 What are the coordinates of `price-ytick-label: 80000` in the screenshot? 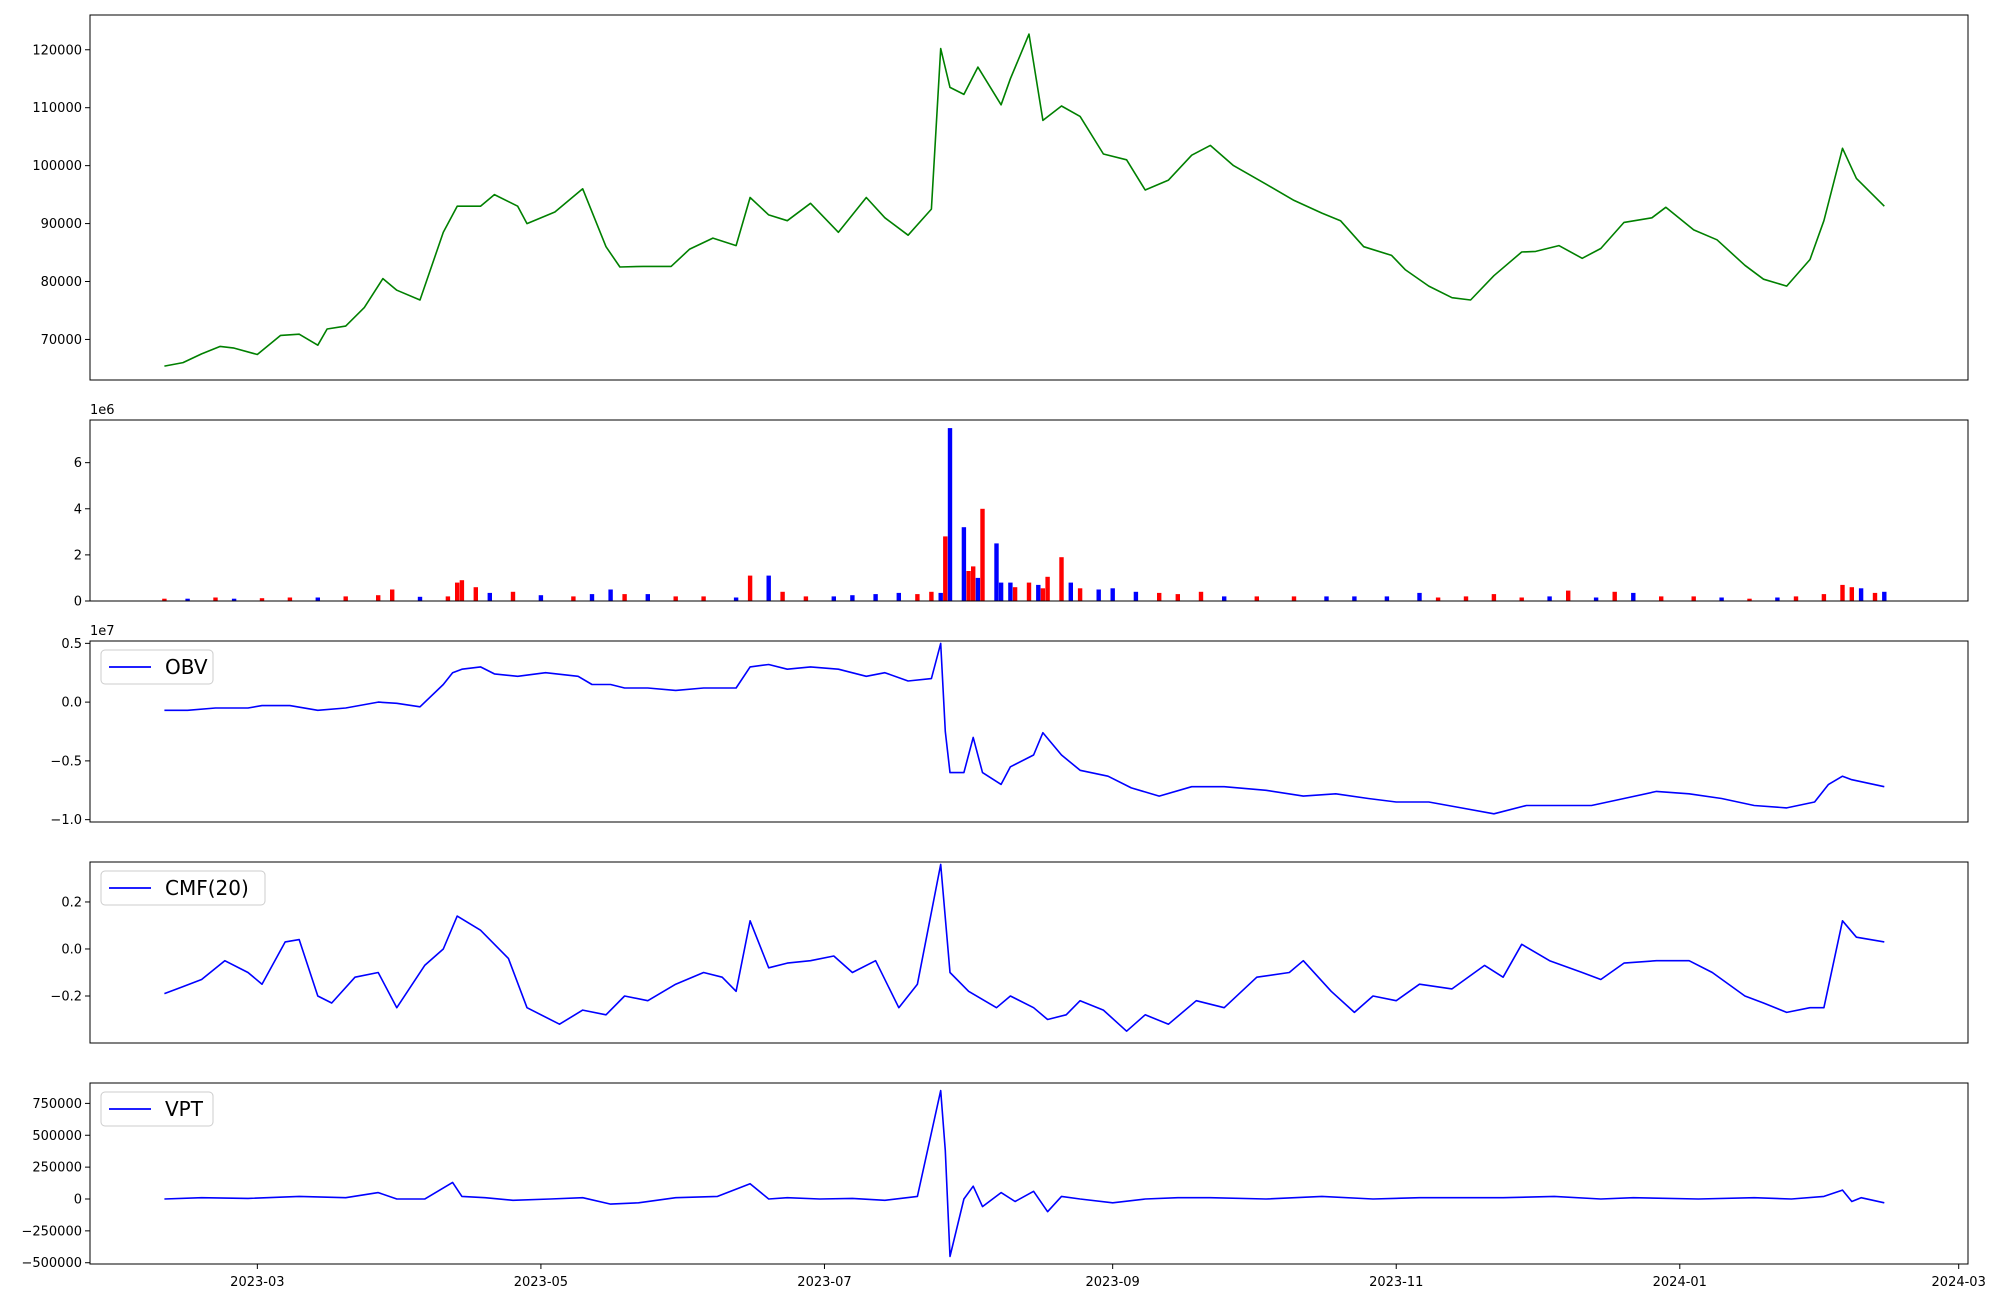 It's located at (61, 282).